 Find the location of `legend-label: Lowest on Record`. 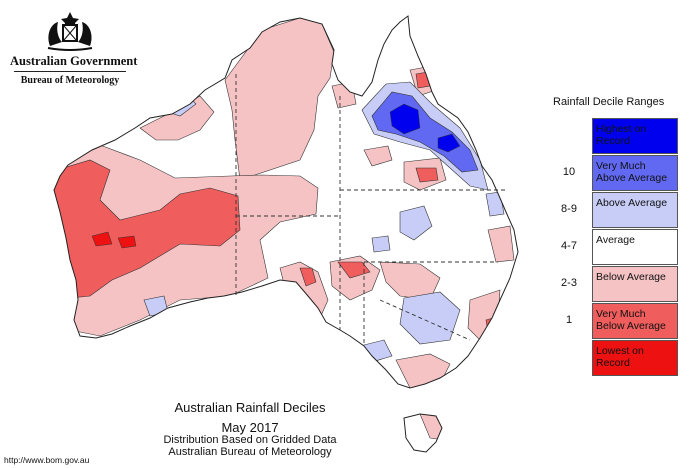

legend-label: Lowest on Record is located at coordinates (620, 357).